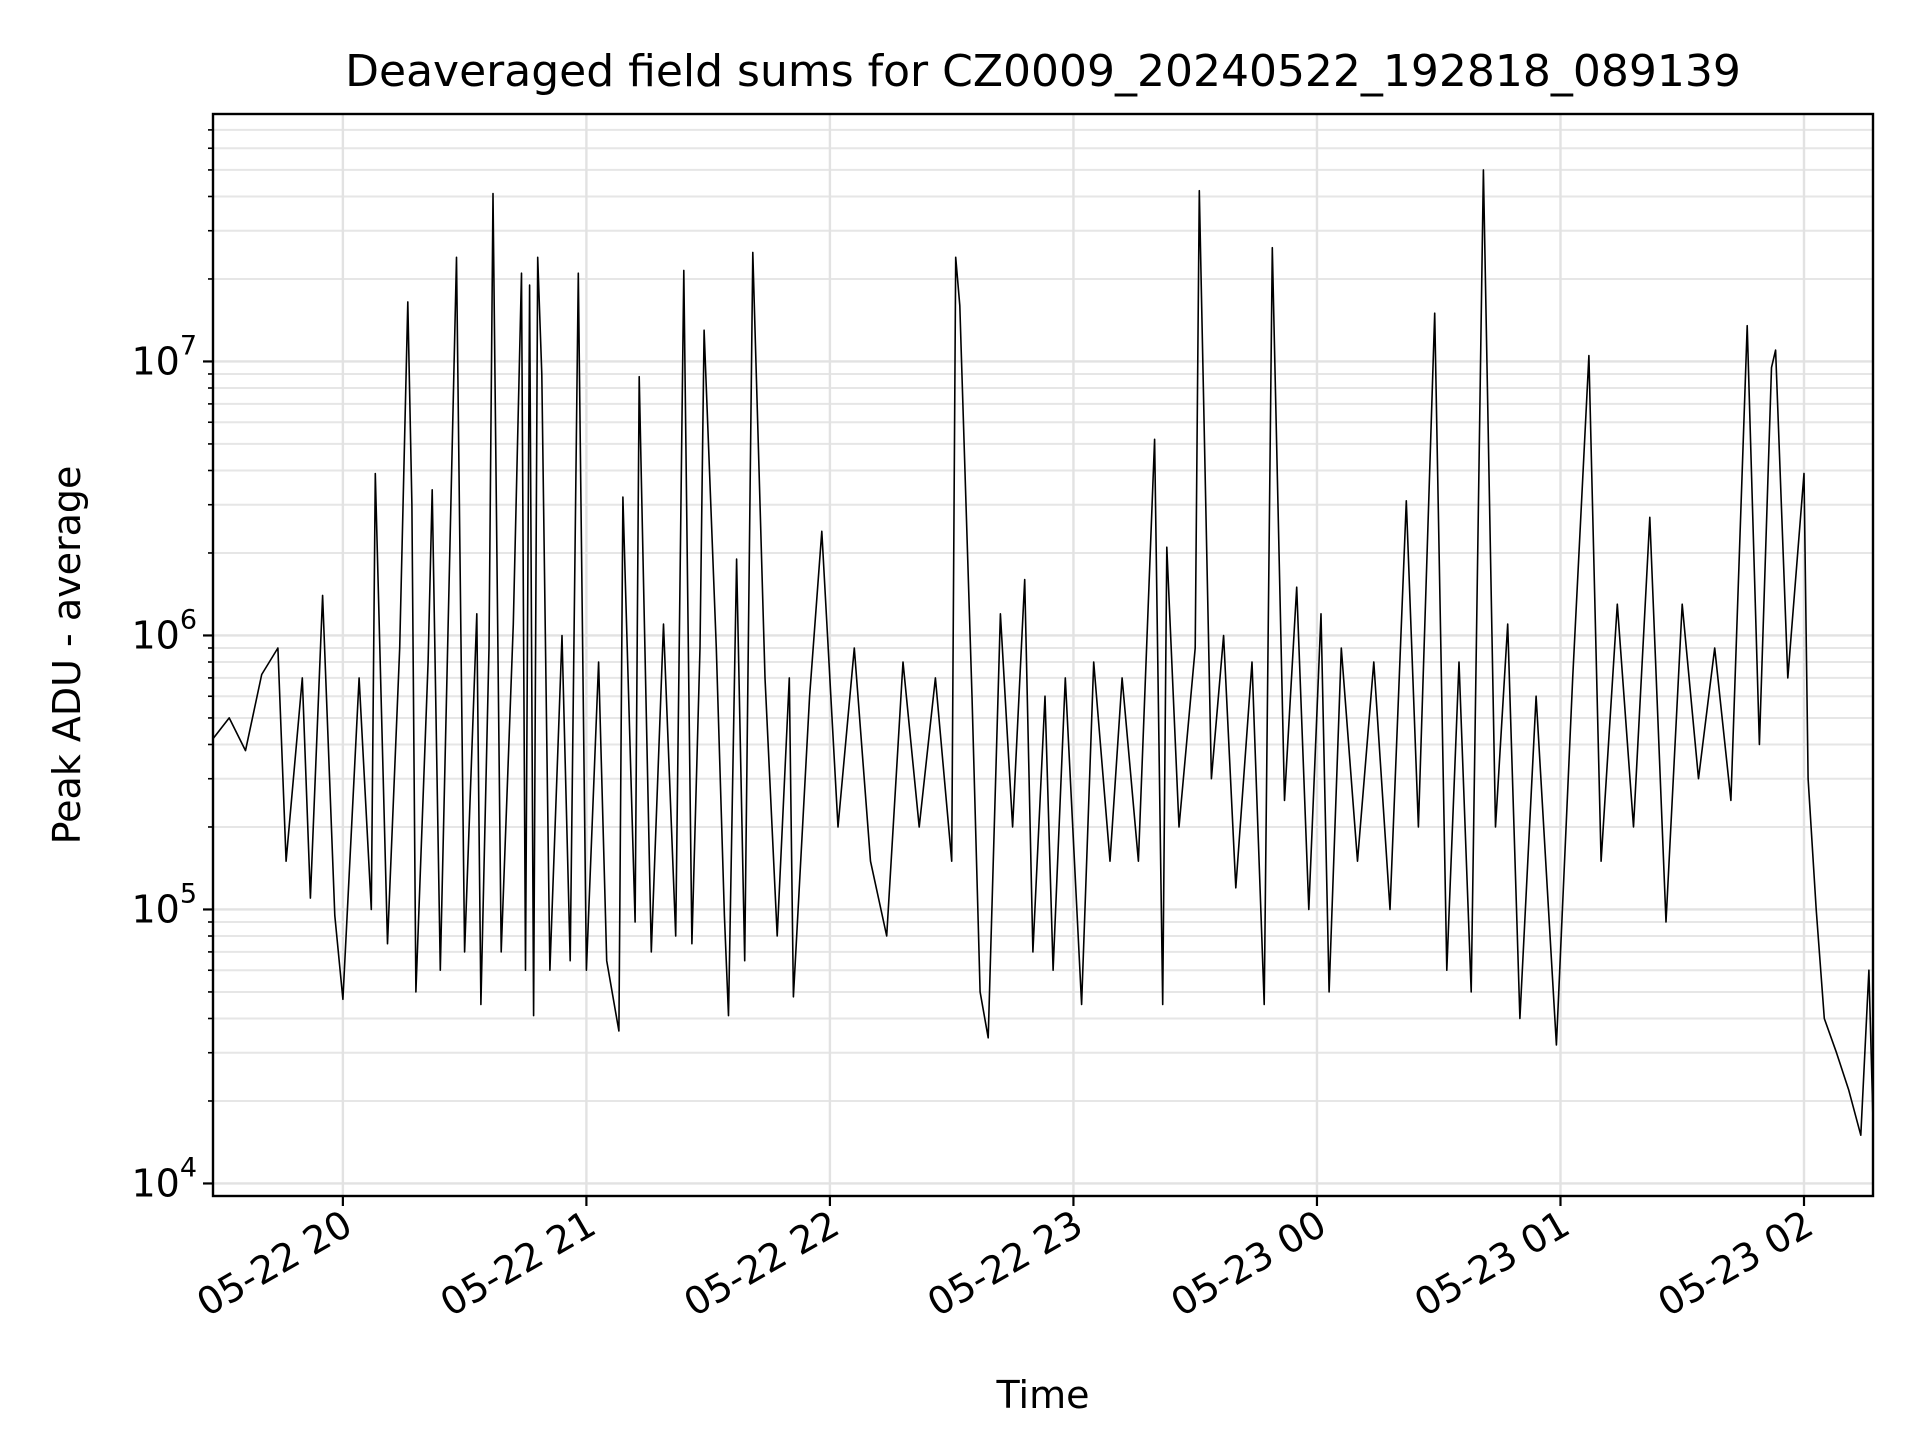 The width and height of the screenshot is (1920, 1444). I want to click on x-axis-label: Time, so click(1043, 1395).